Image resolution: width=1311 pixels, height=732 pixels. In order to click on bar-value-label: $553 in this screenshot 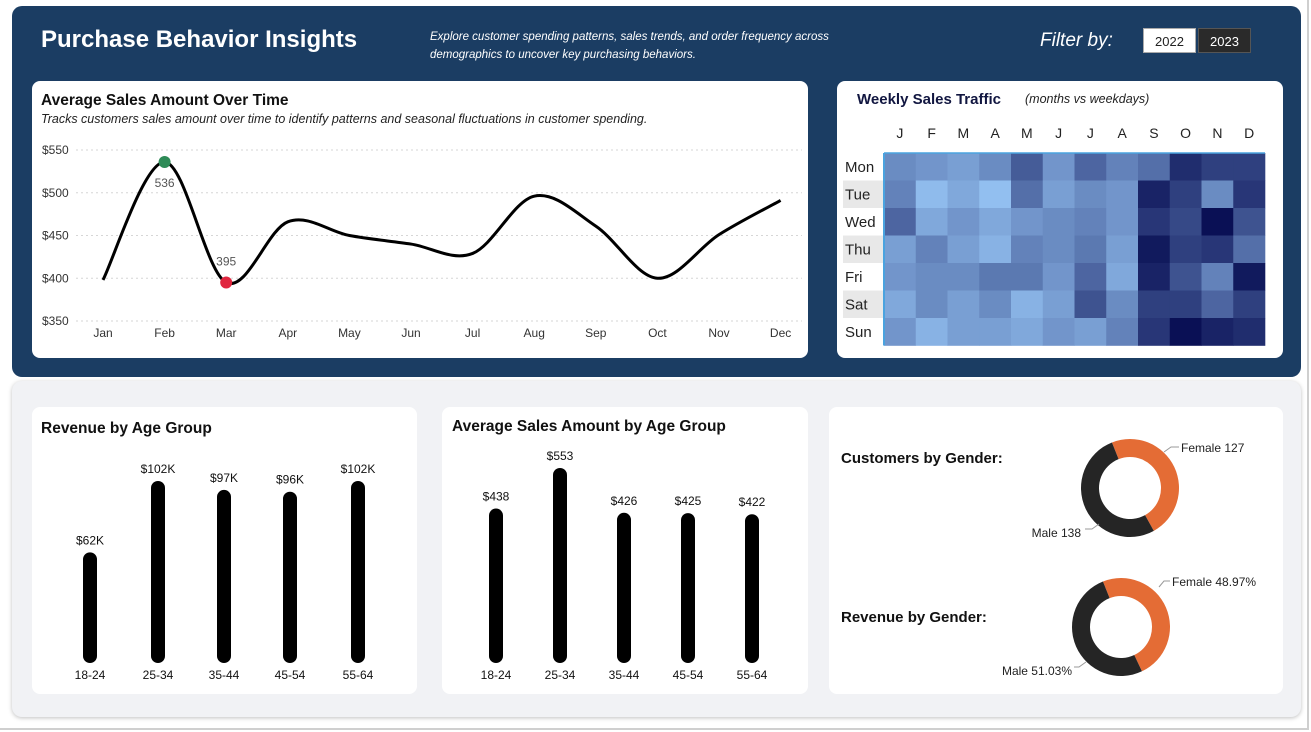, I will do `click(560, 456)`.